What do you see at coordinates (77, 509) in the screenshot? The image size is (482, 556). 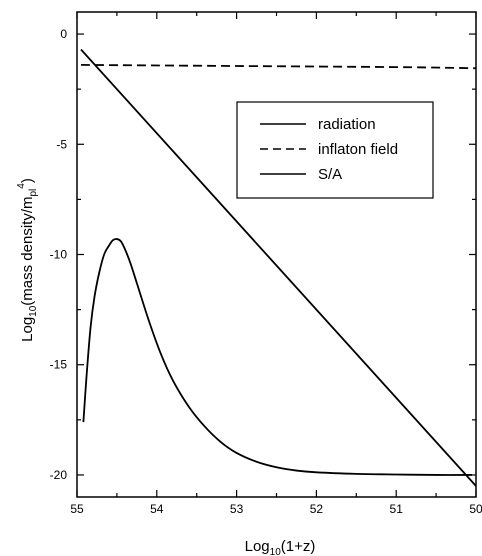 I see `x-tick-label: 55` at bounding box center [77, 509].